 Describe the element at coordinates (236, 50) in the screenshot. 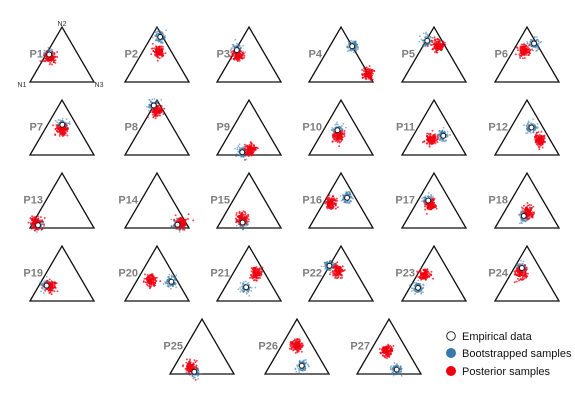

I see `panel-3-empirical-point` at that location.